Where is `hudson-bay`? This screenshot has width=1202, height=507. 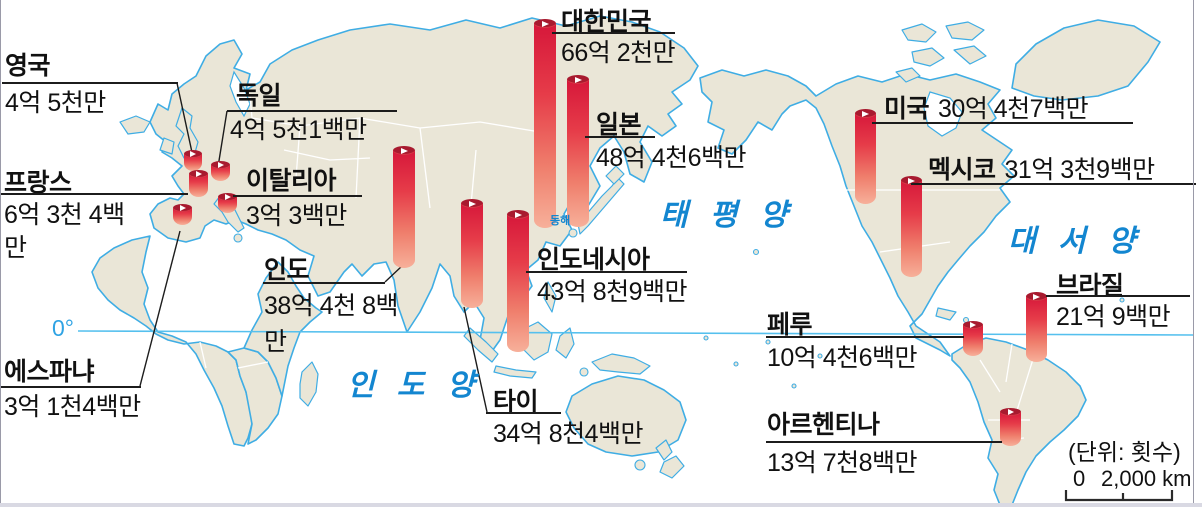
hudson-bay is located at coordinates (943, 114).